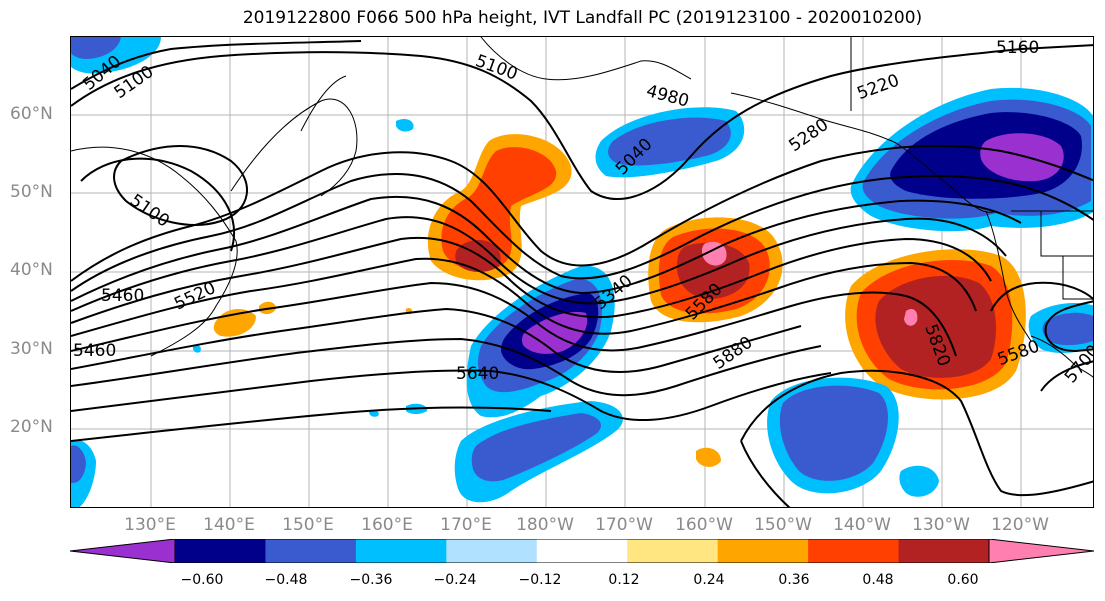 This screenshot has width=1105, height=601. Describe the element at coordinates (455, 580) in the screenshot. I see `colorbar-tick: −0.24` at that location.